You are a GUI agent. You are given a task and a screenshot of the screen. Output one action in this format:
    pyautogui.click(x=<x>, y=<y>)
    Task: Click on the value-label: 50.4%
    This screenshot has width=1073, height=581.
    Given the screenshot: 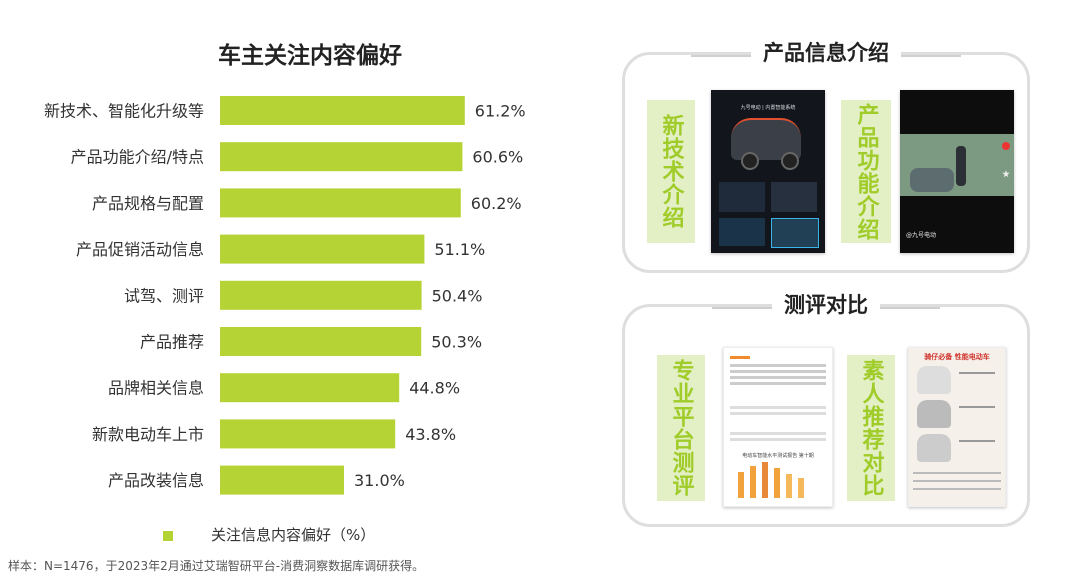 What is the action you would take?
    pyautogui.click(x=457, y=295)
    